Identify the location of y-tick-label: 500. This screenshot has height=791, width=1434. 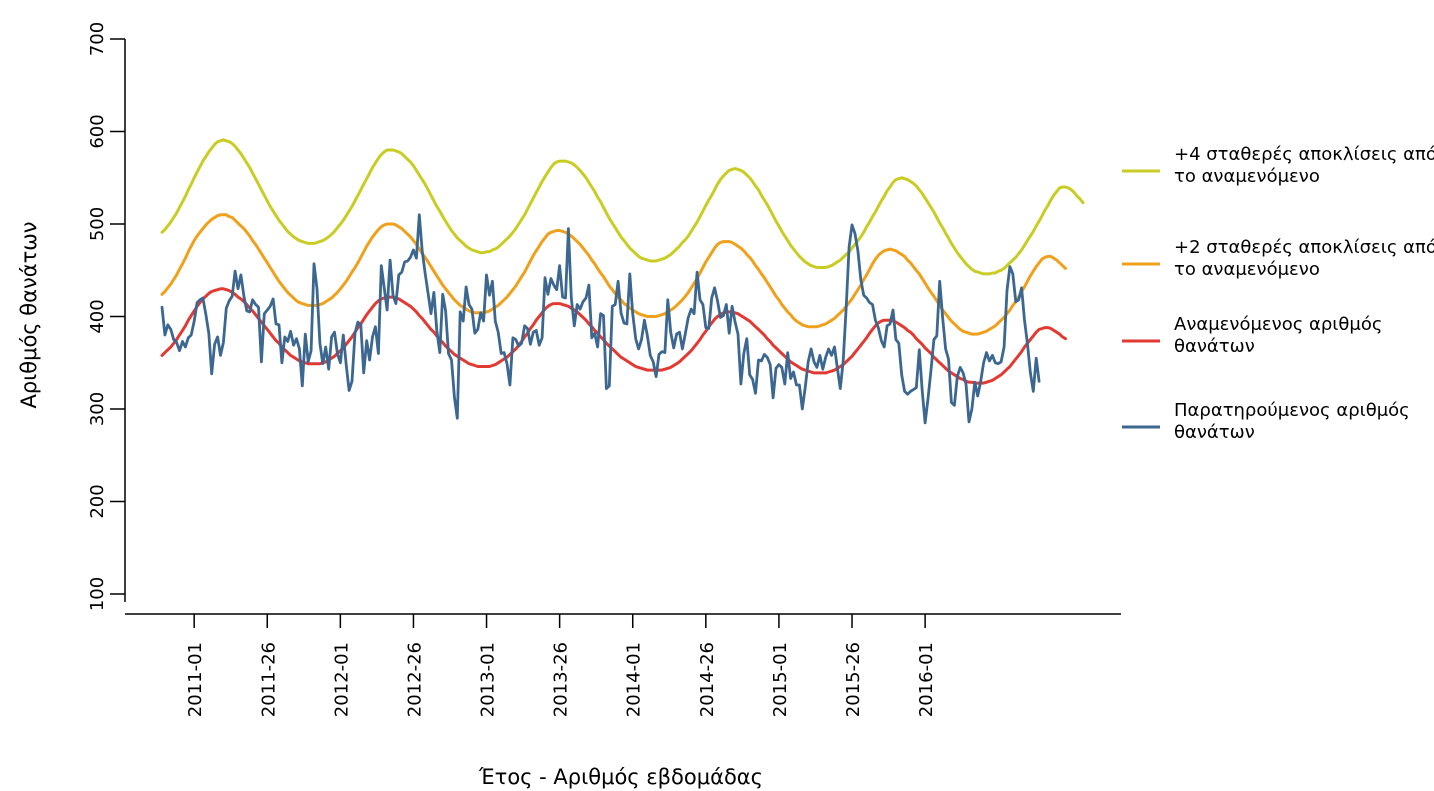
(97, 224).